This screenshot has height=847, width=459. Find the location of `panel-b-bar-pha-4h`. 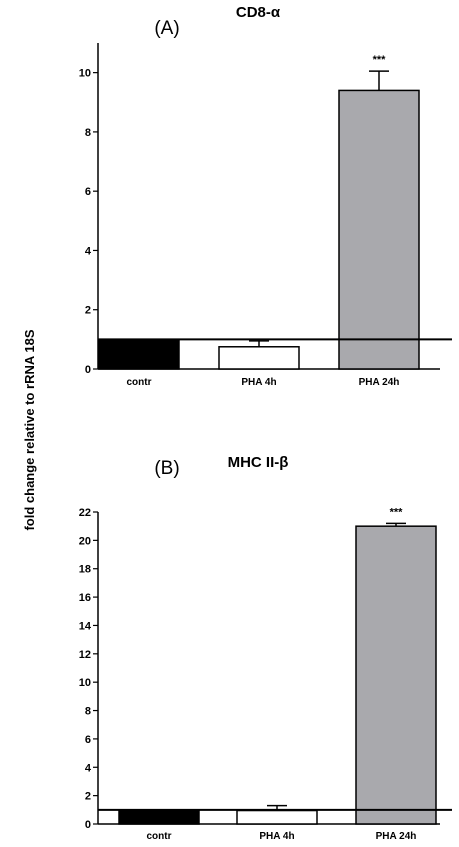

panel-b-bar-pha-4h is located at coordinates (277, 817).